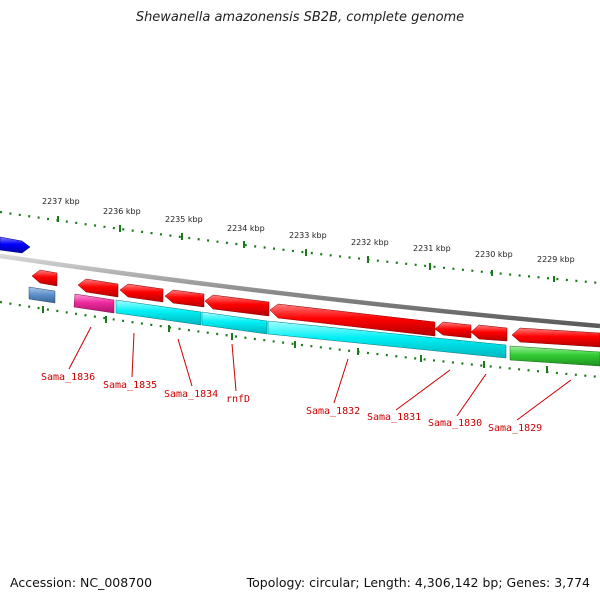  I want to click on genome-backbone, so click(300, 291).